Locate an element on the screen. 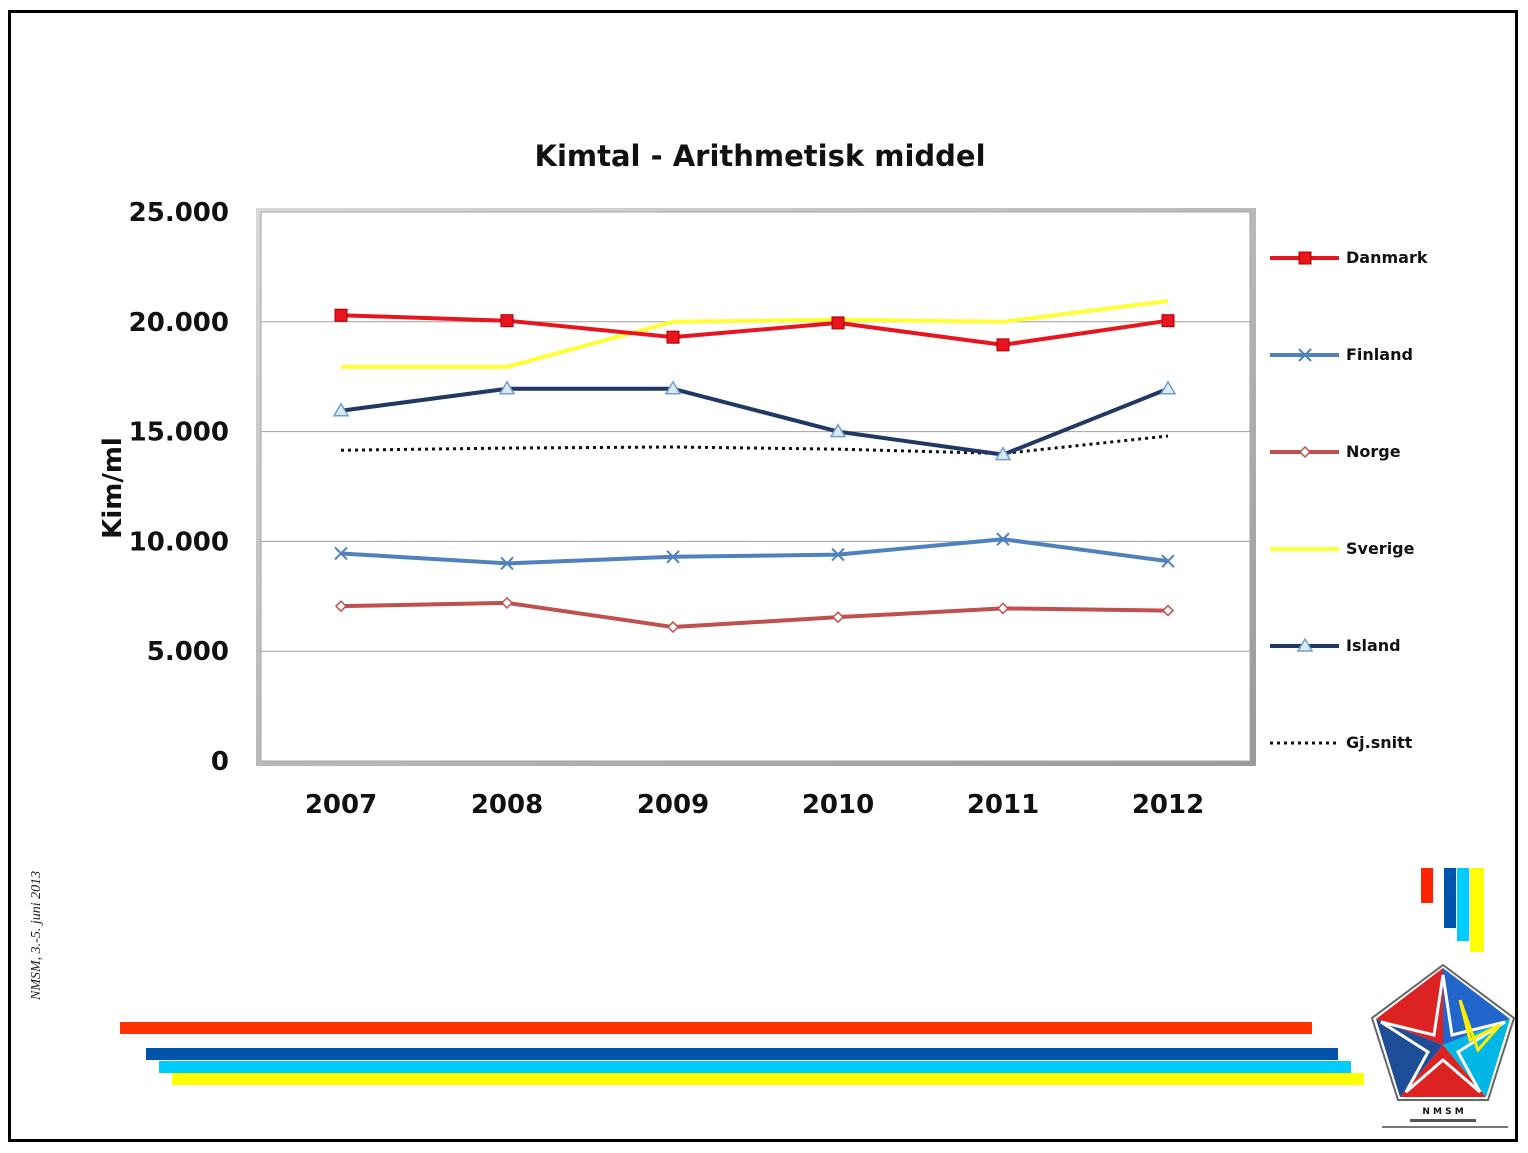  accent-bar-cyan is located at coordinates (1463, 904).